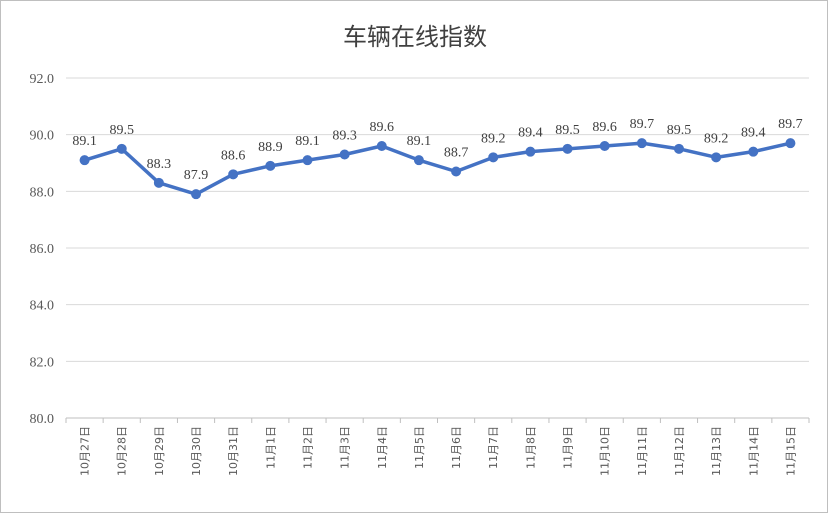 This screenshot has width=828, height=514. Describe the element at coordinates (716, 451) in the screenshot. I see `x-tick-label: 11月13日` at that location.